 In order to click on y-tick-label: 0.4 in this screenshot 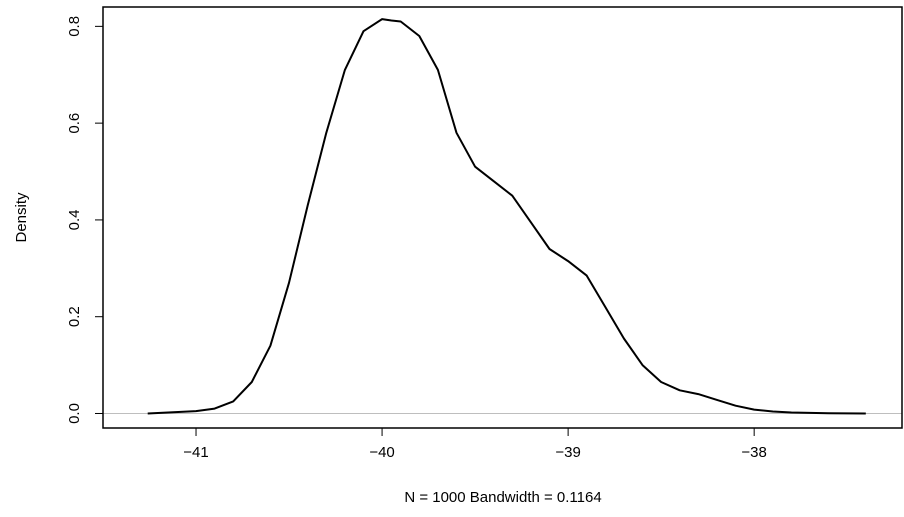, I will do `click(74, 219)`.